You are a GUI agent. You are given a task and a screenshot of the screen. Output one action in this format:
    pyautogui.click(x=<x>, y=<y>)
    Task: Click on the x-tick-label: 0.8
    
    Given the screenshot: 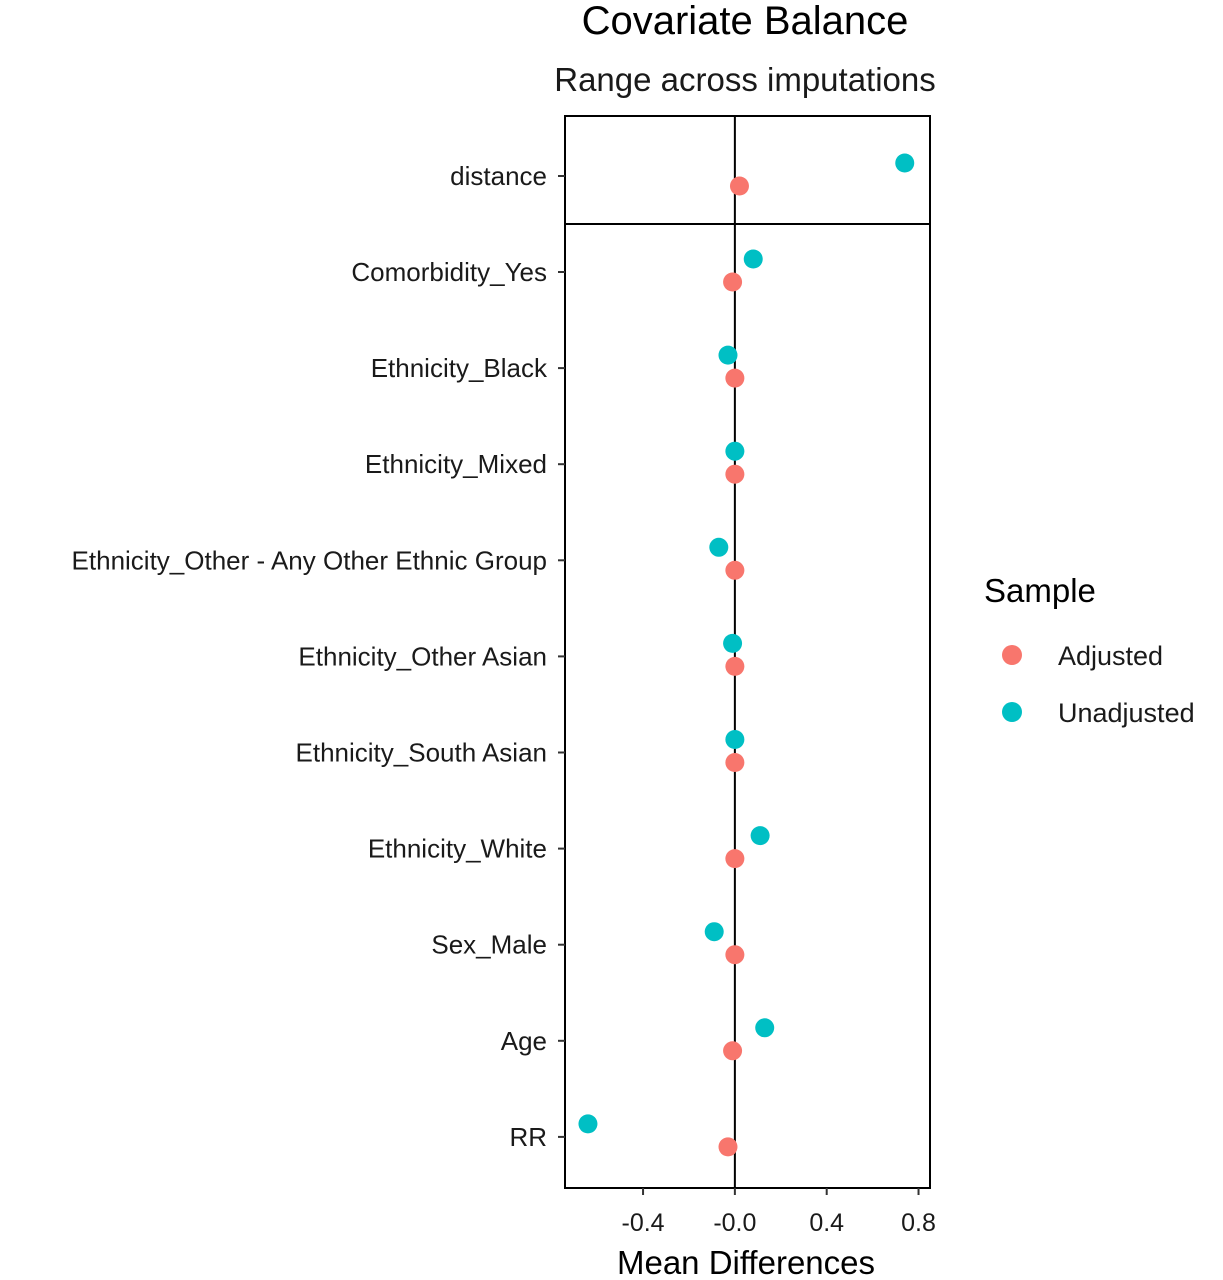 What is the action you would take?
    pyautogui.click(x=918, y=1223)
    